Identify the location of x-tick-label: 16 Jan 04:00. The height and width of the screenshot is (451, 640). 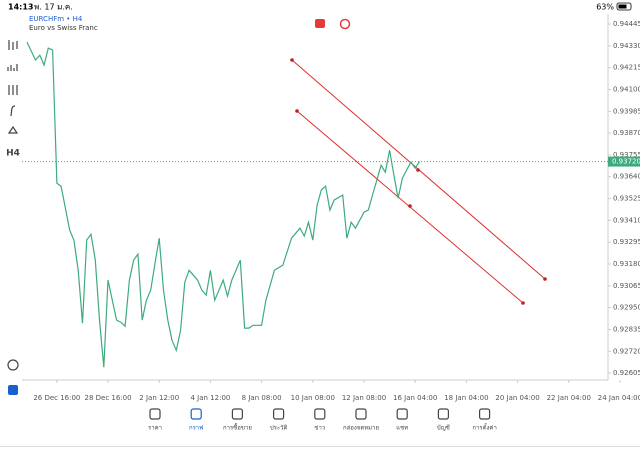
(415, 398).